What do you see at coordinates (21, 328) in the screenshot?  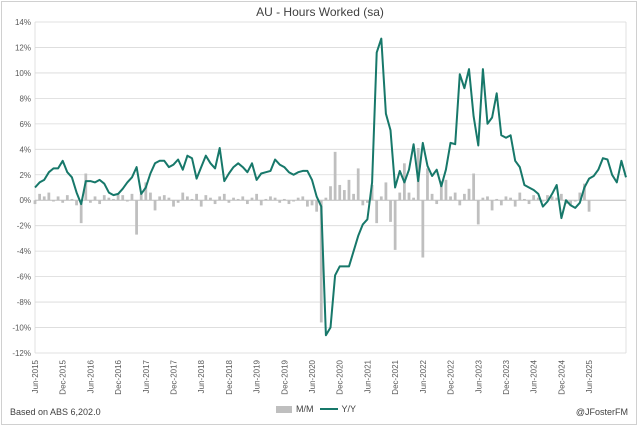 I see `y-tick-label: -10%` at bounding box center [21, 328].